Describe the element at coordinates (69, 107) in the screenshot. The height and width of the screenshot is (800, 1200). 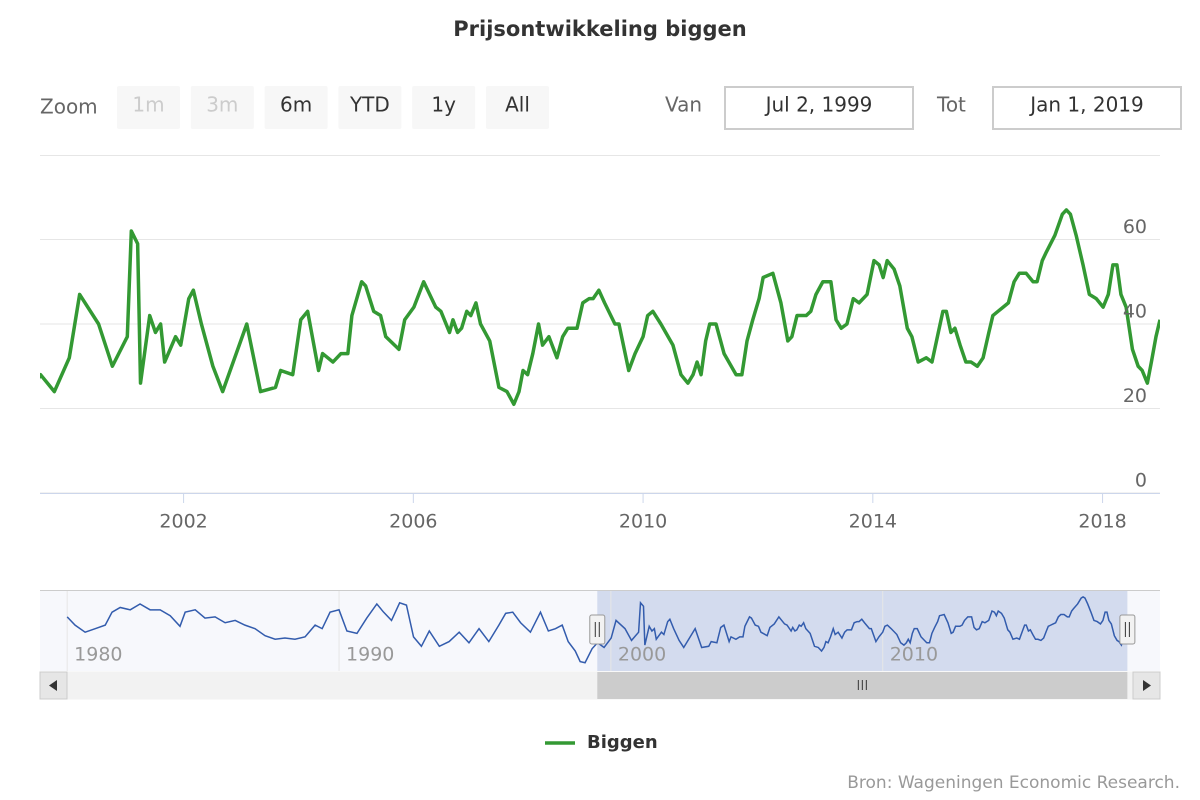
I see `zoom-label: Zoom` at that location.